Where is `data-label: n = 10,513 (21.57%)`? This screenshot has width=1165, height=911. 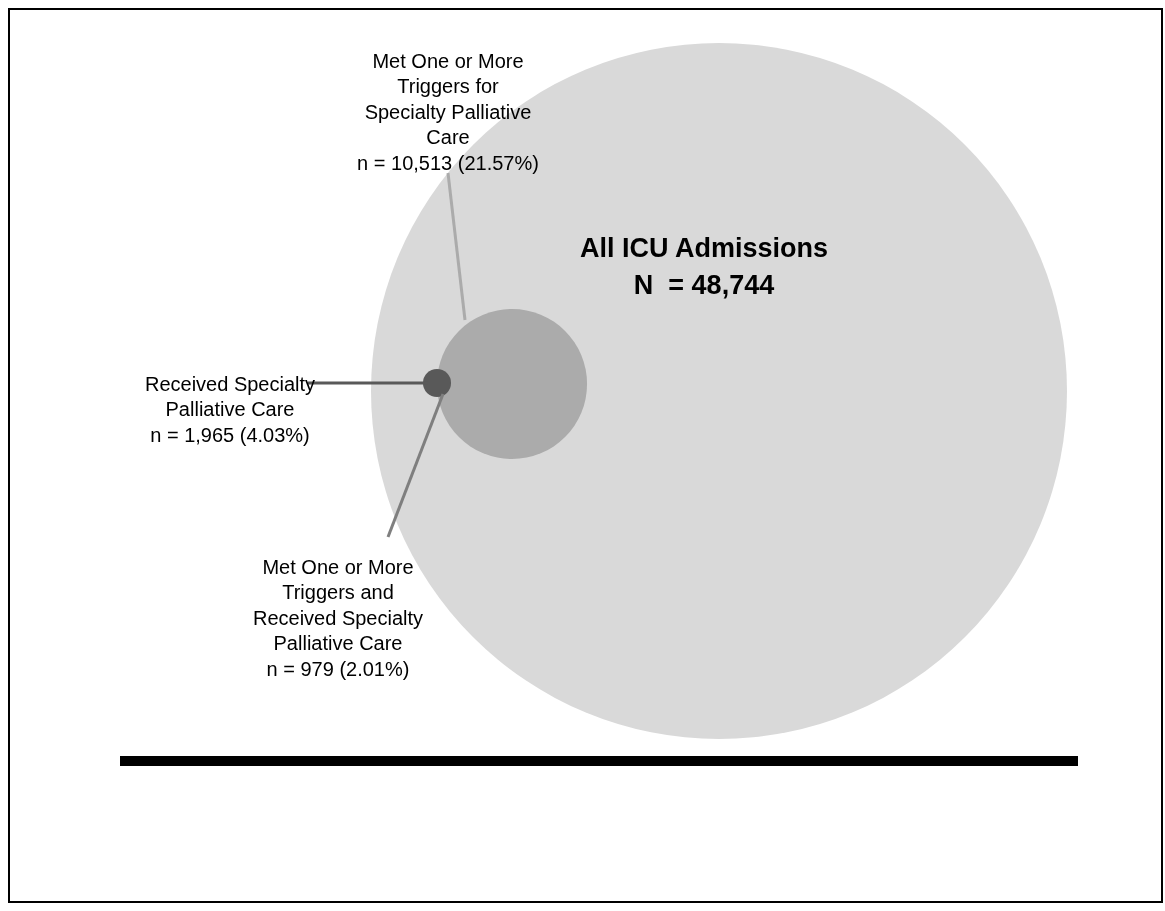
data-label: n = 10,513 (21.57%) is located at coordinates (448, 162).